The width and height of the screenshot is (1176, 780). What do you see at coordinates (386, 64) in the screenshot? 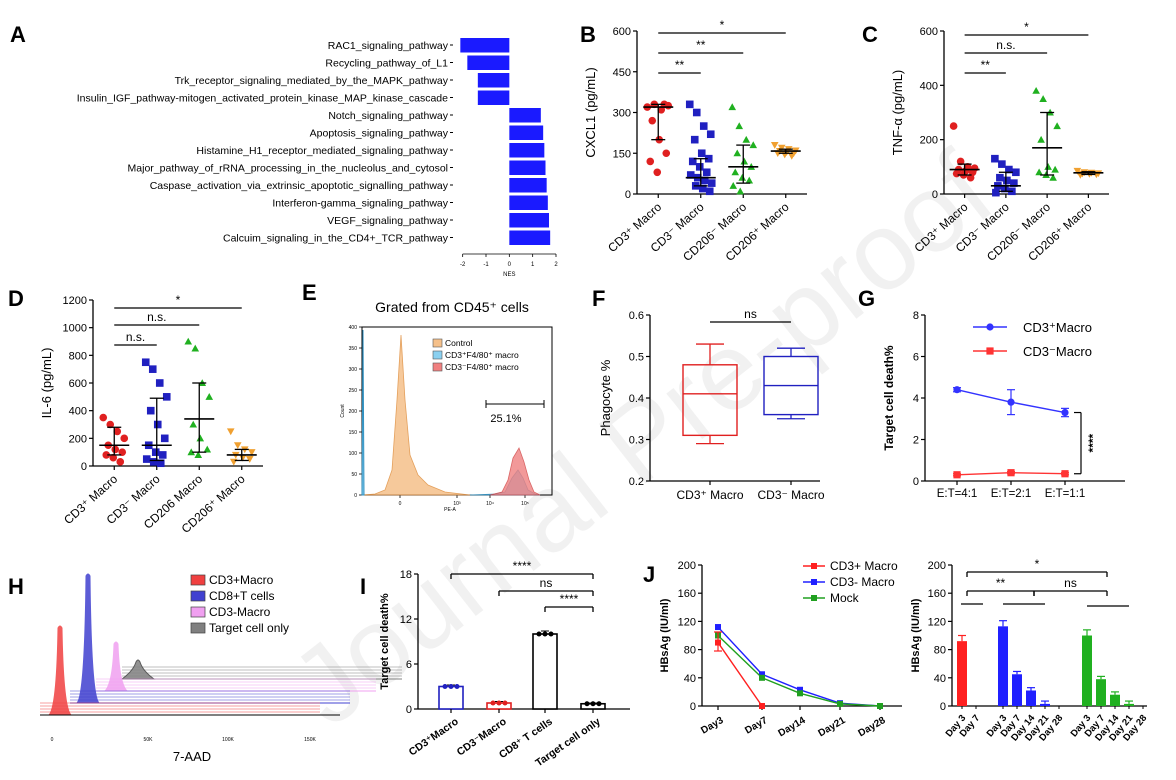
I see `pathway-label: Recycling_pathway_of_L1` at bounding box center [386, 64].